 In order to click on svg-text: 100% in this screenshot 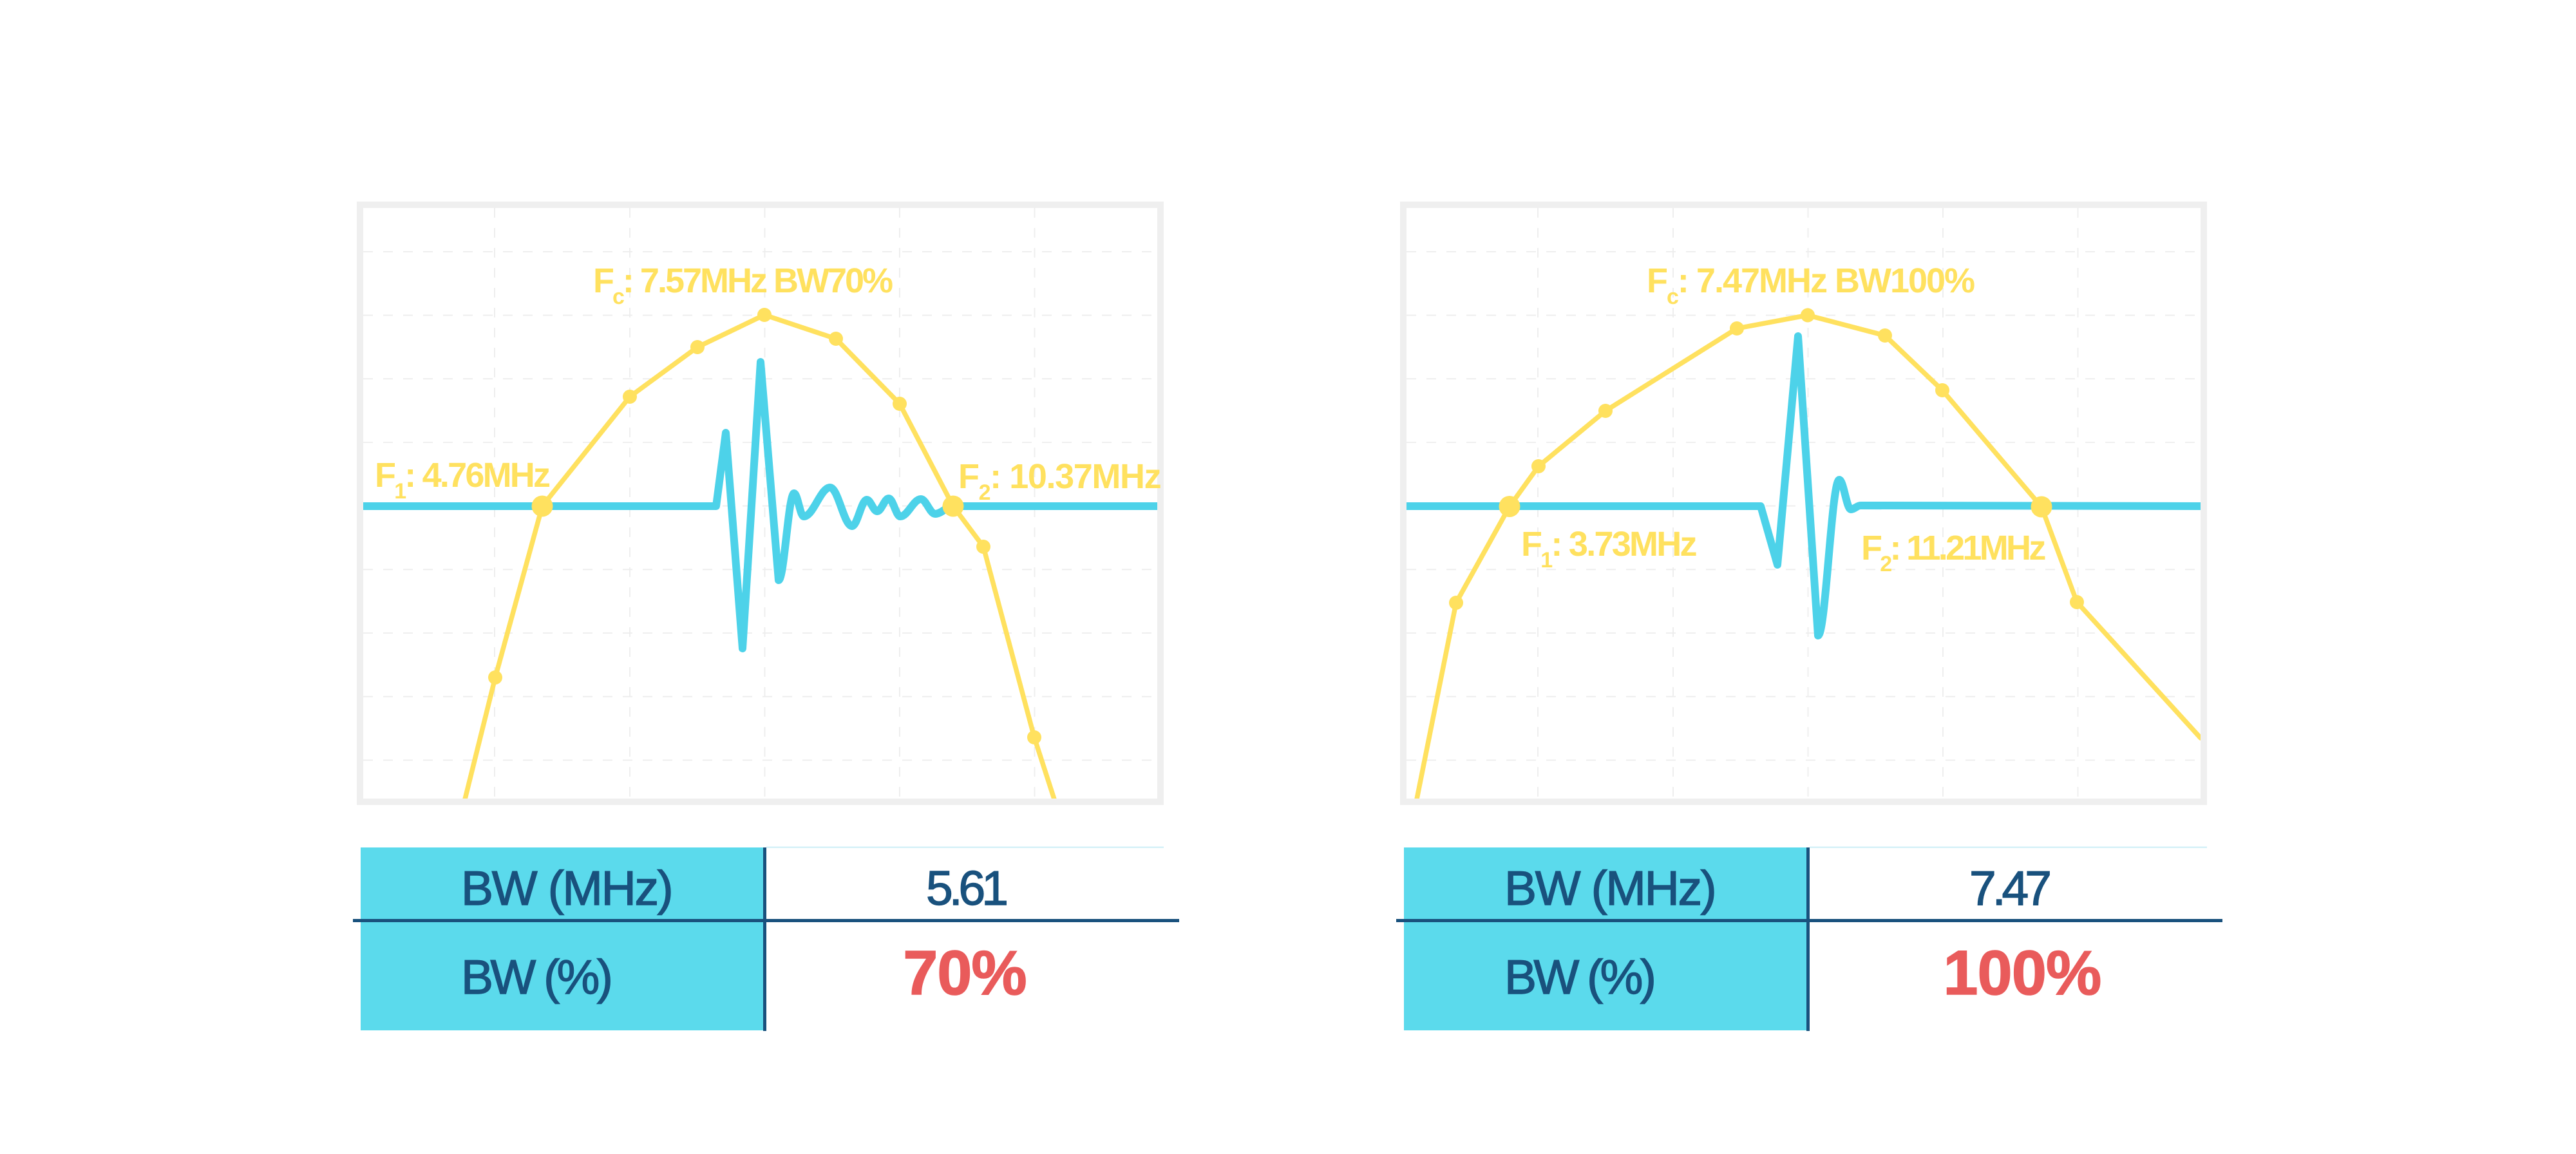, I will do `click(2022, 973)`.